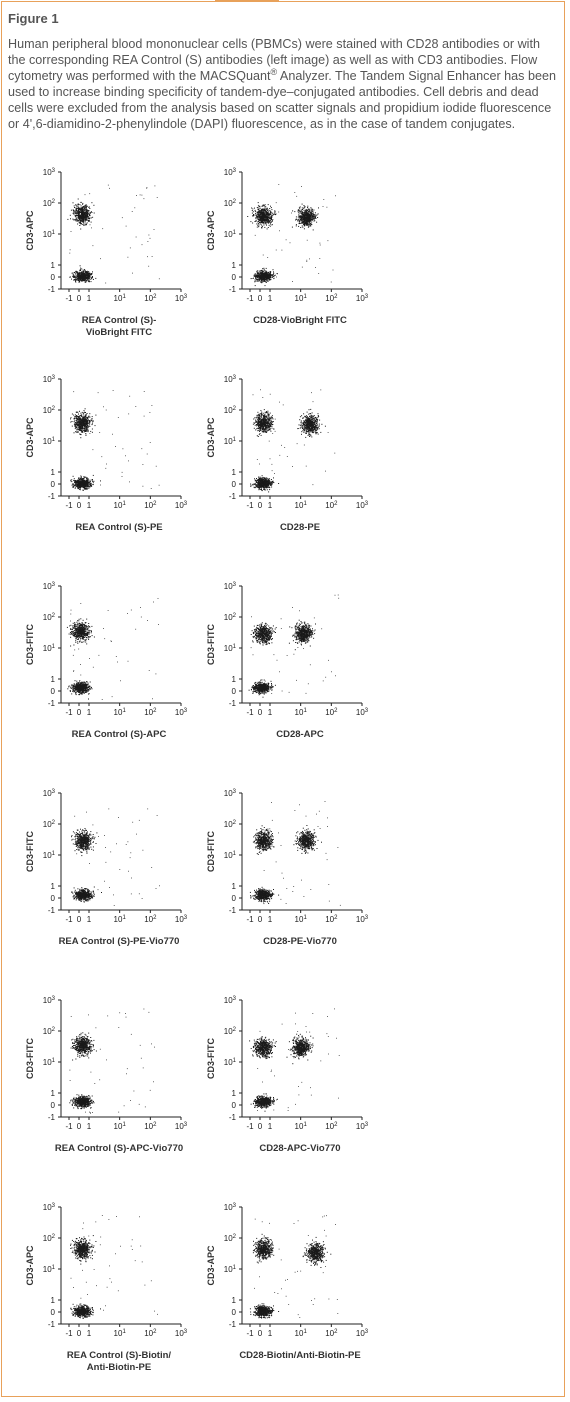 Image resolution: width=570 pixels, height=1402 pixels. What do you see at coordinates (120, 298) in the screenshot?
I see `x-tick-label: 101` at bounding box center [120, 298].